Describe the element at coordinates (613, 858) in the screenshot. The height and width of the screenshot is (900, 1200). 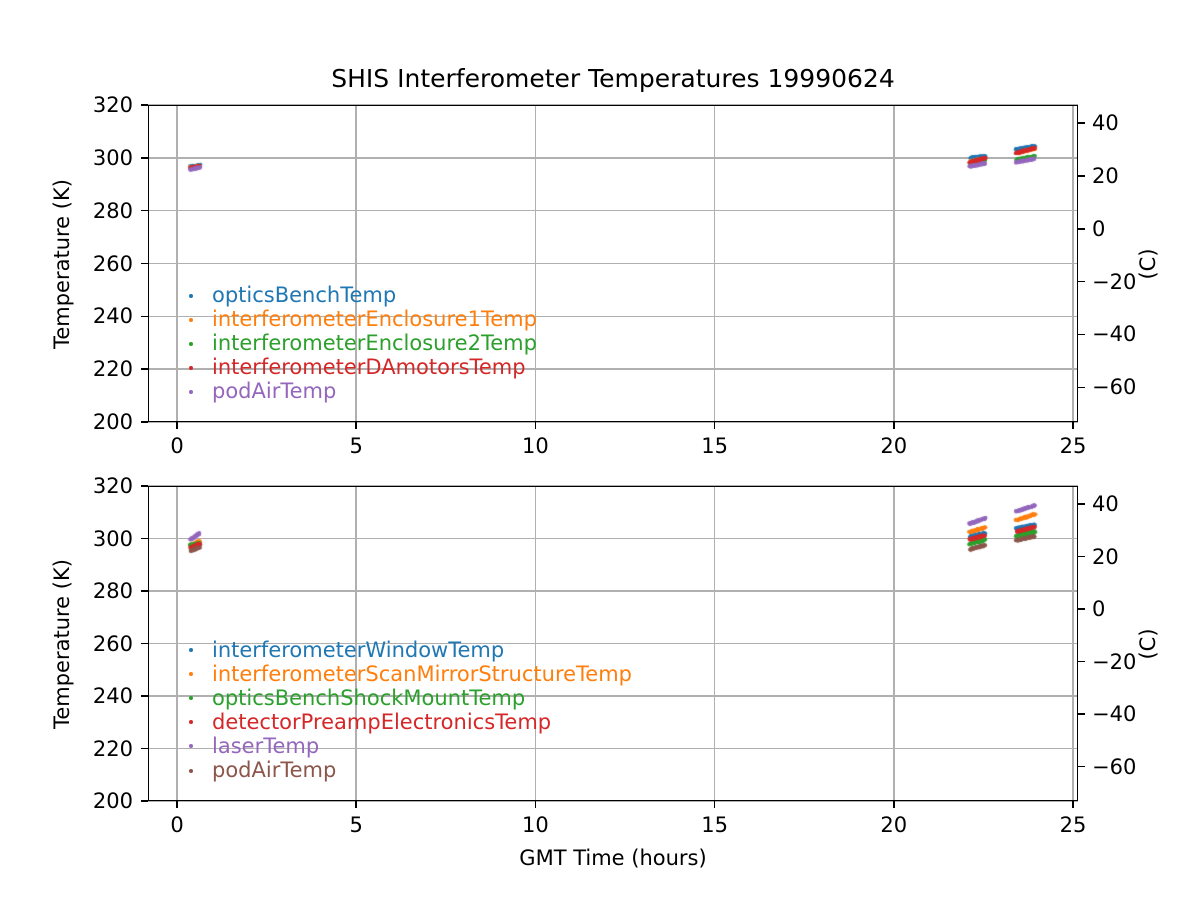
I see `x-axis-label: GMT Time (hours)` at that location.